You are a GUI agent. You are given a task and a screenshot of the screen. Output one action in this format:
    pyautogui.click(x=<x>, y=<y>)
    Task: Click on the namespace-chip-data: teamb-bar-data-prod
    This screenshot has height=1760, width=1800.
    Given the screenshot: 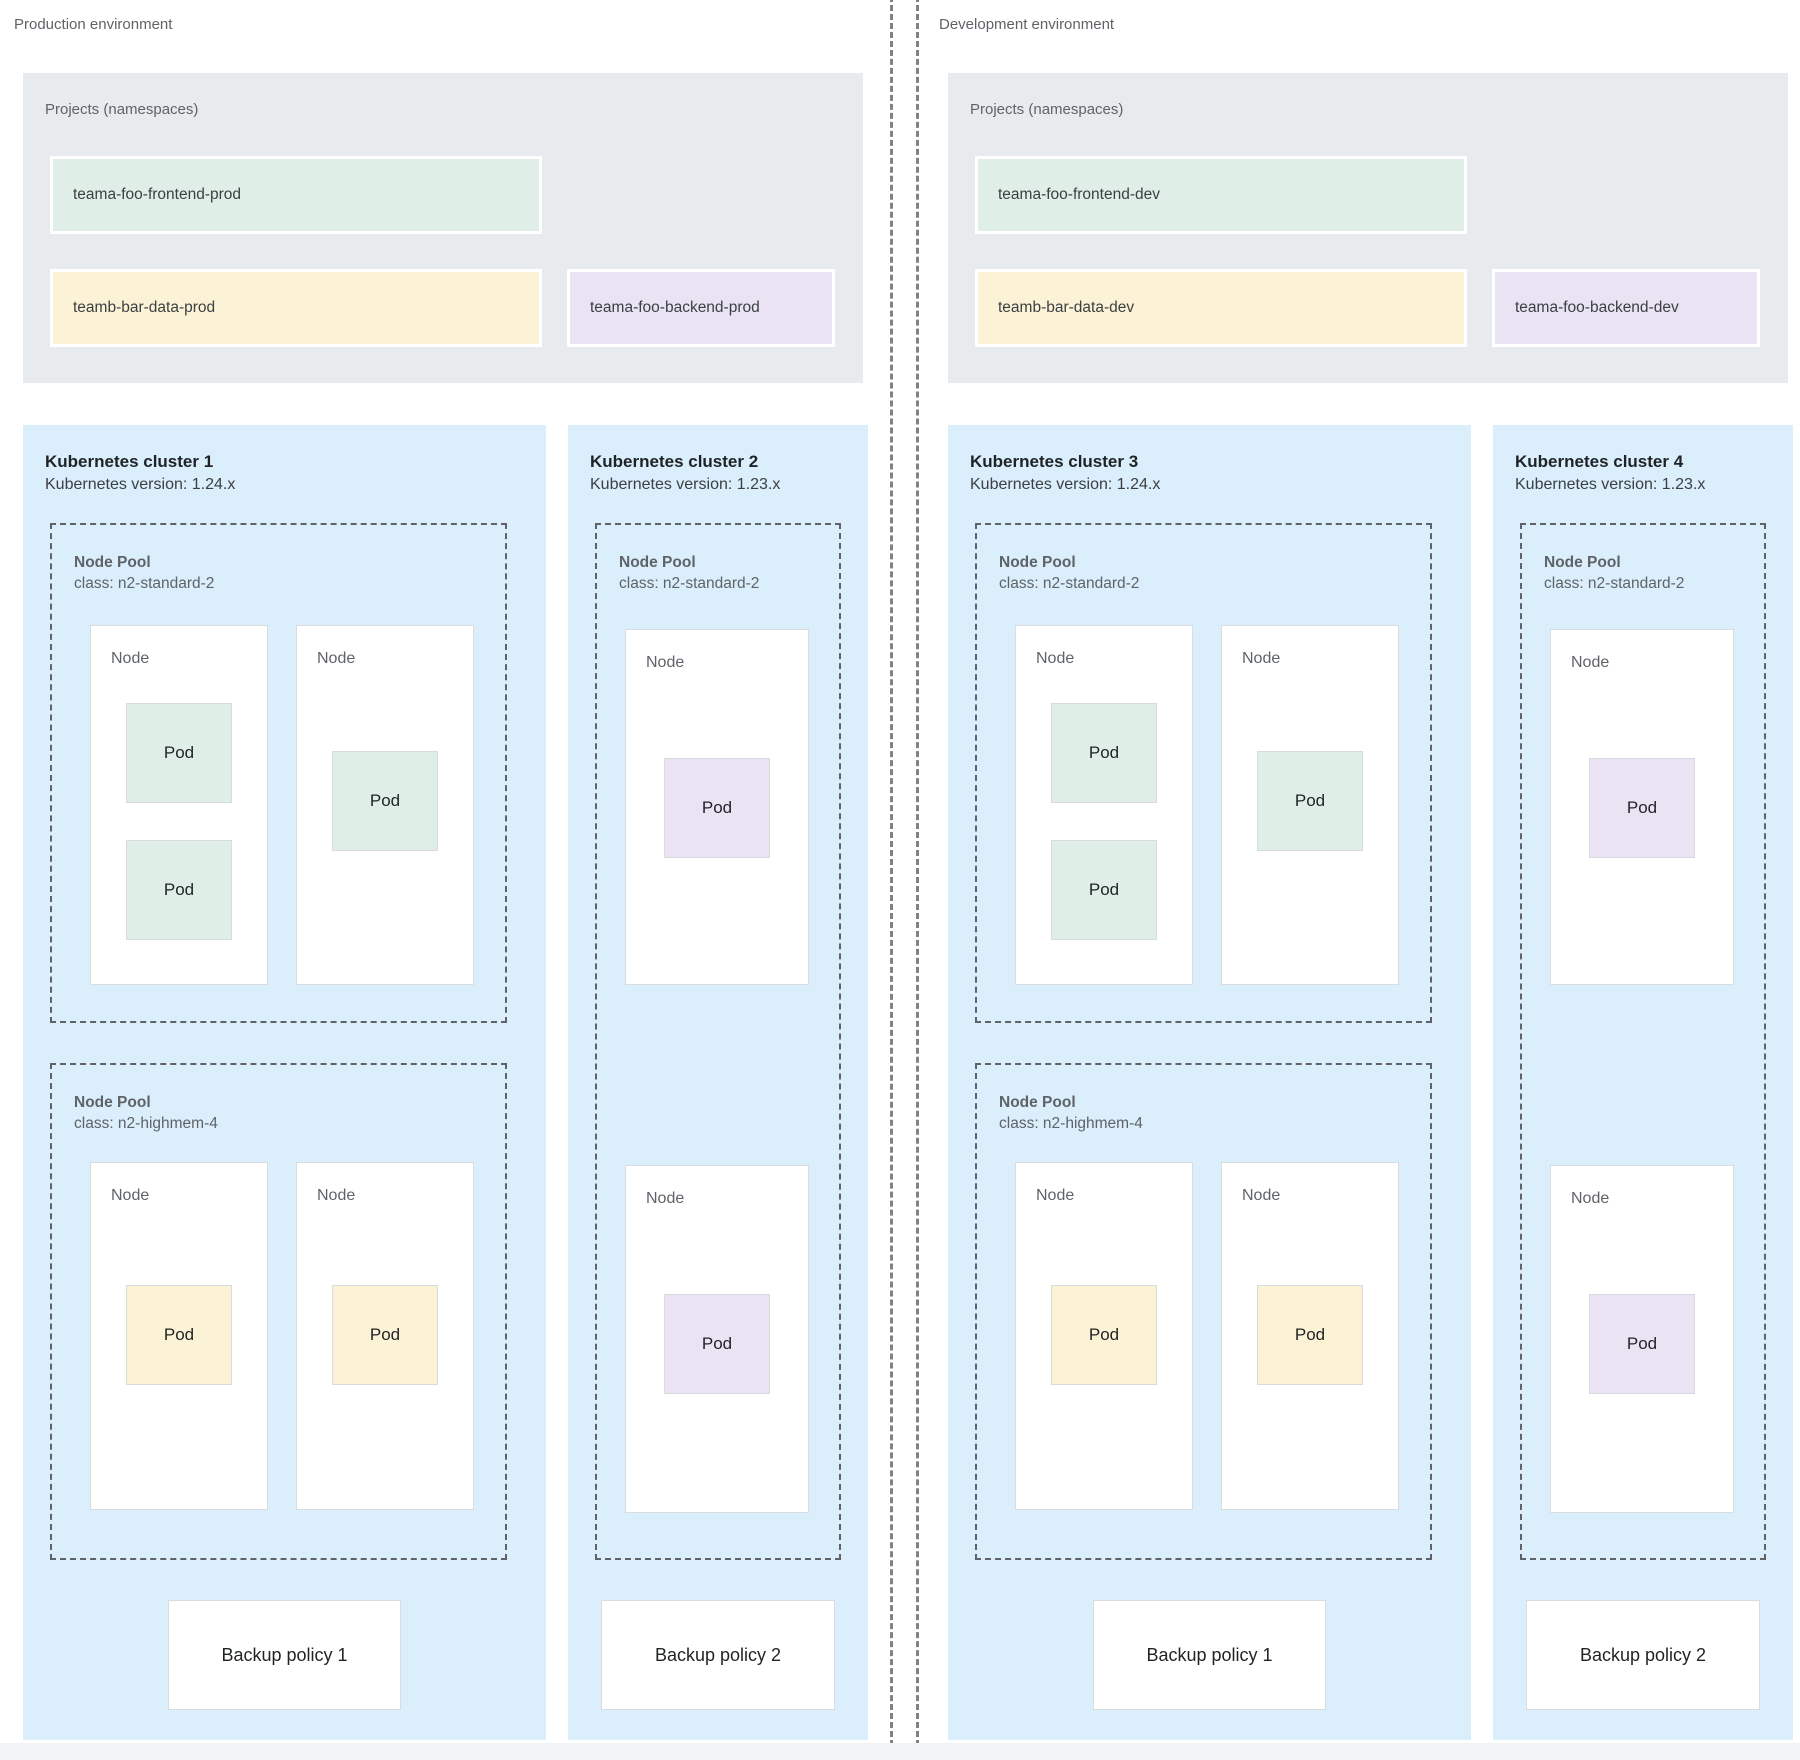 What is the action you would take?
    pyautogui.click(x=296, y=308)
    